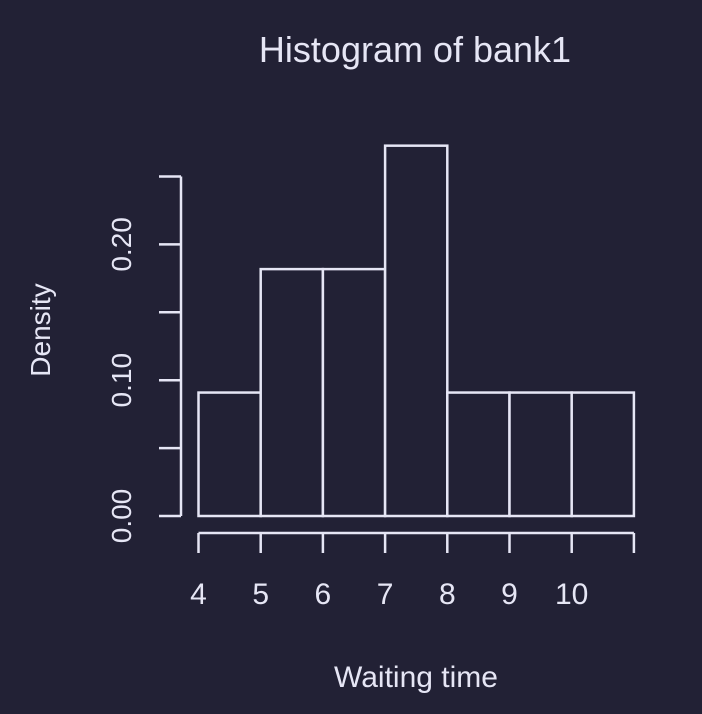 The height and width of the screenshot is (714, 702). What do you see at coordinates (121, 244) in the screenshot?
I see `y-tick-label: 0.20` at bounding box center [121, 244].